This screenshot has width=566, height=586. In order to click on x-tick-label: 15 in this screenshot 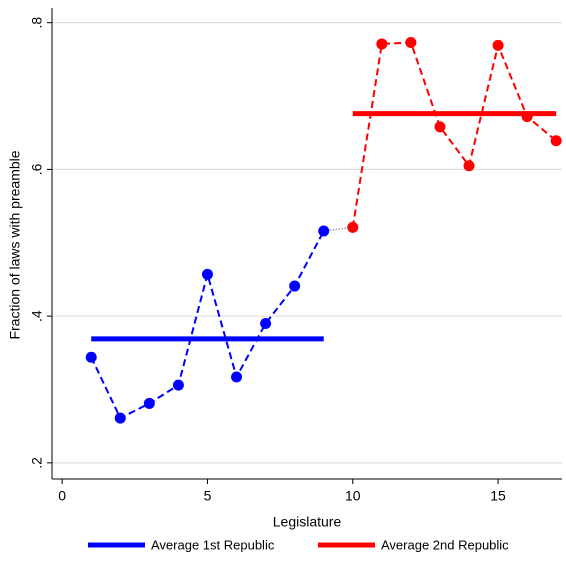, I will do `click(498, 496)`.